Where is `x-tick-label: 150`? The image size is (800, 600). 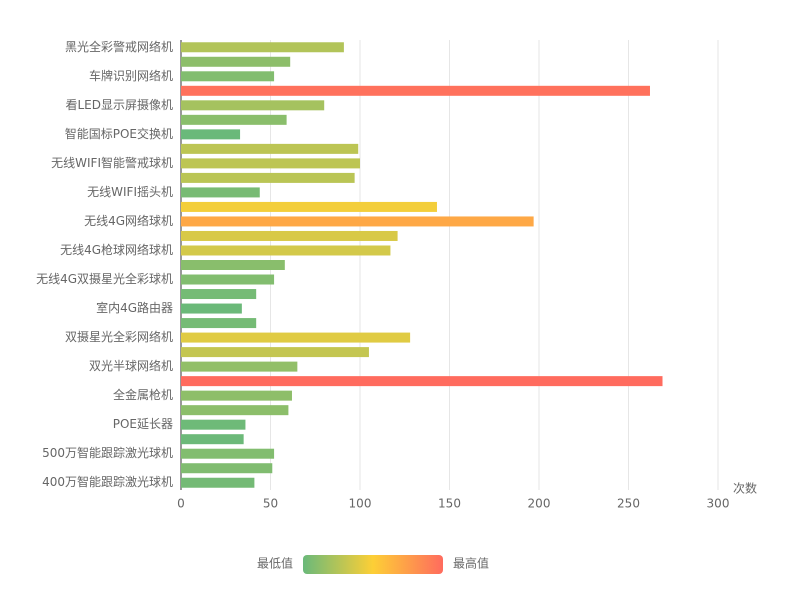
x-tick-label: 150 is located at coordinates (449, 504).